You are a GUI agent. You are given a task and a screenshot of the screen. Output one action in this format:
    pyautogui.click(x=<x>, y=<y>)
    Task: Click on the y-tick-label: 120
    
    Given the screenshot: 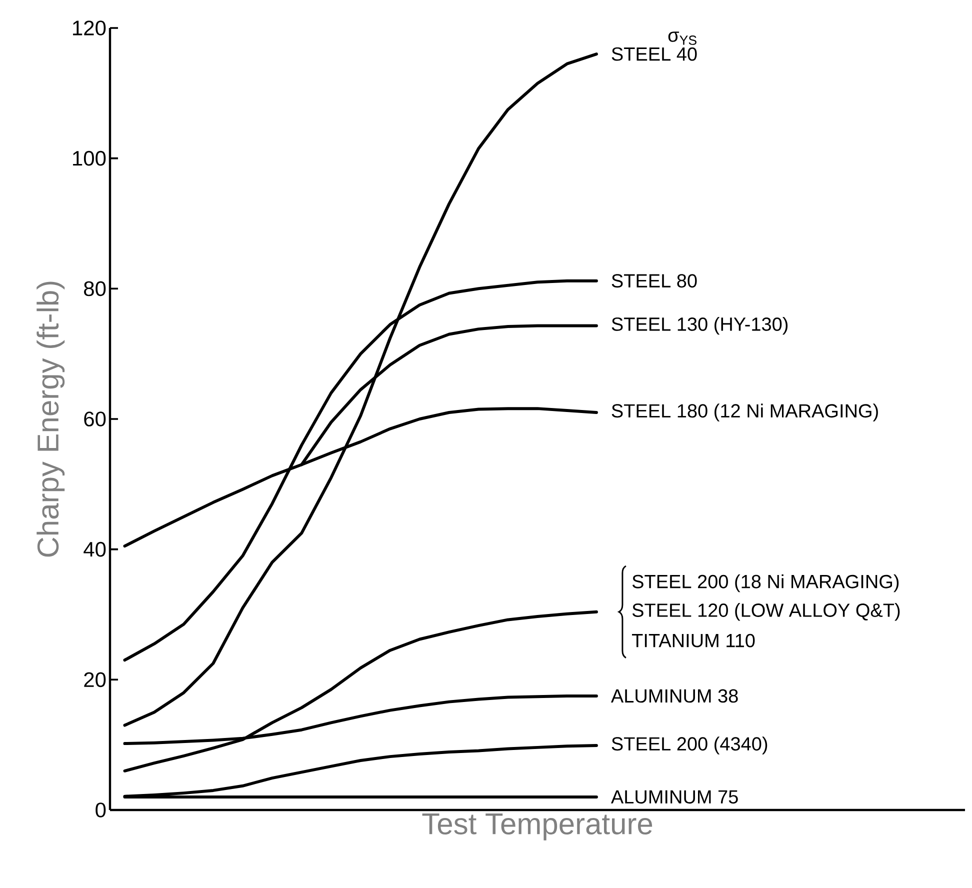 What is the action you would take?
    pyautogui.click(x=89, y=28)
    